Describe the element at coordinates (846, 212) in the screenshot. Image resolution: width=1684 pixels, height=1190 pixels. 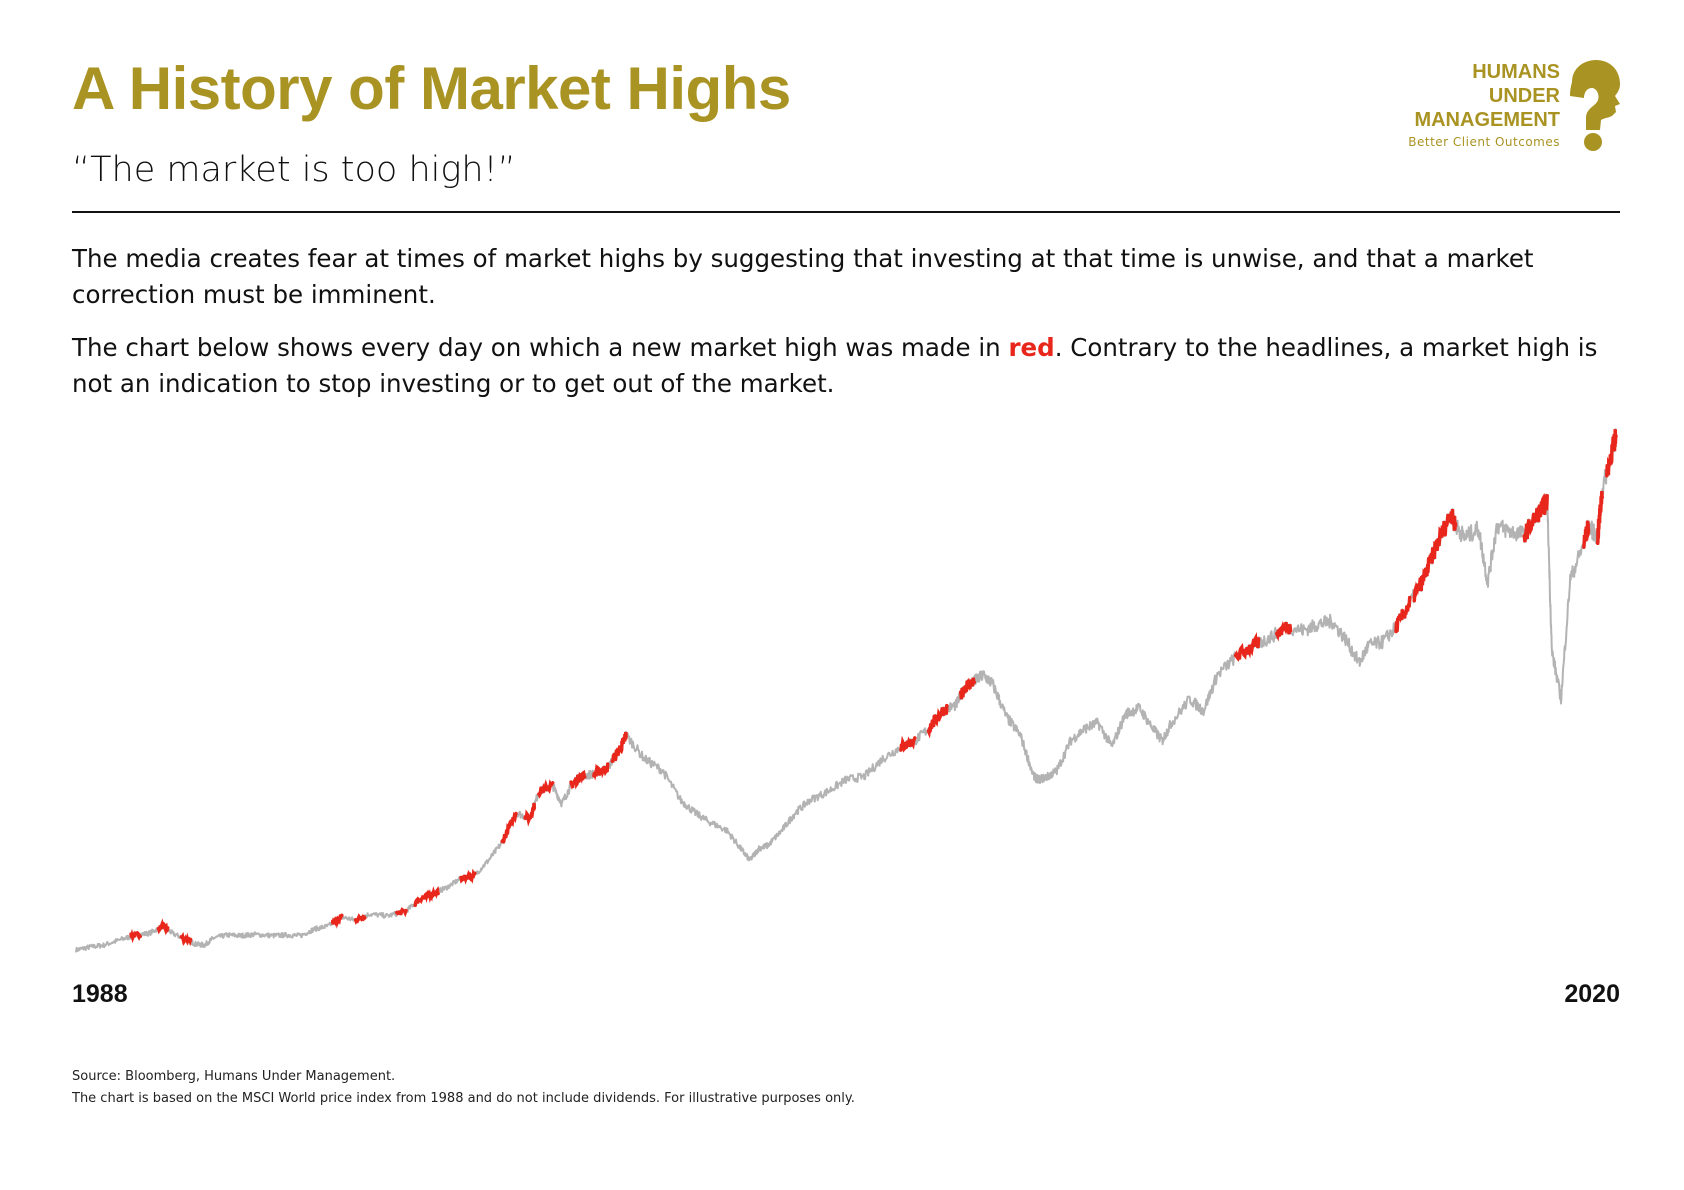
I see `header-divider` at that location.